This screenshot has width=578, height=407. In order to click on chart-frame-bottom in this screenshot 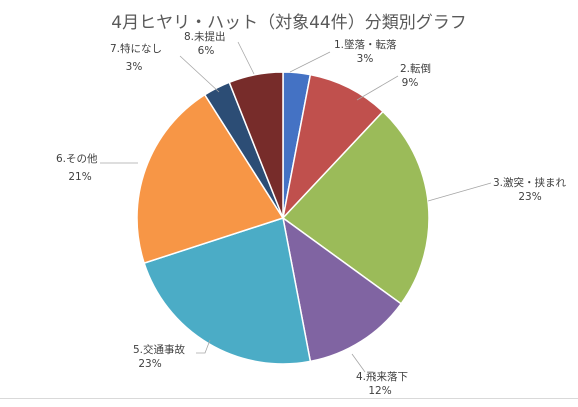, I will do `click(289, 398)`.